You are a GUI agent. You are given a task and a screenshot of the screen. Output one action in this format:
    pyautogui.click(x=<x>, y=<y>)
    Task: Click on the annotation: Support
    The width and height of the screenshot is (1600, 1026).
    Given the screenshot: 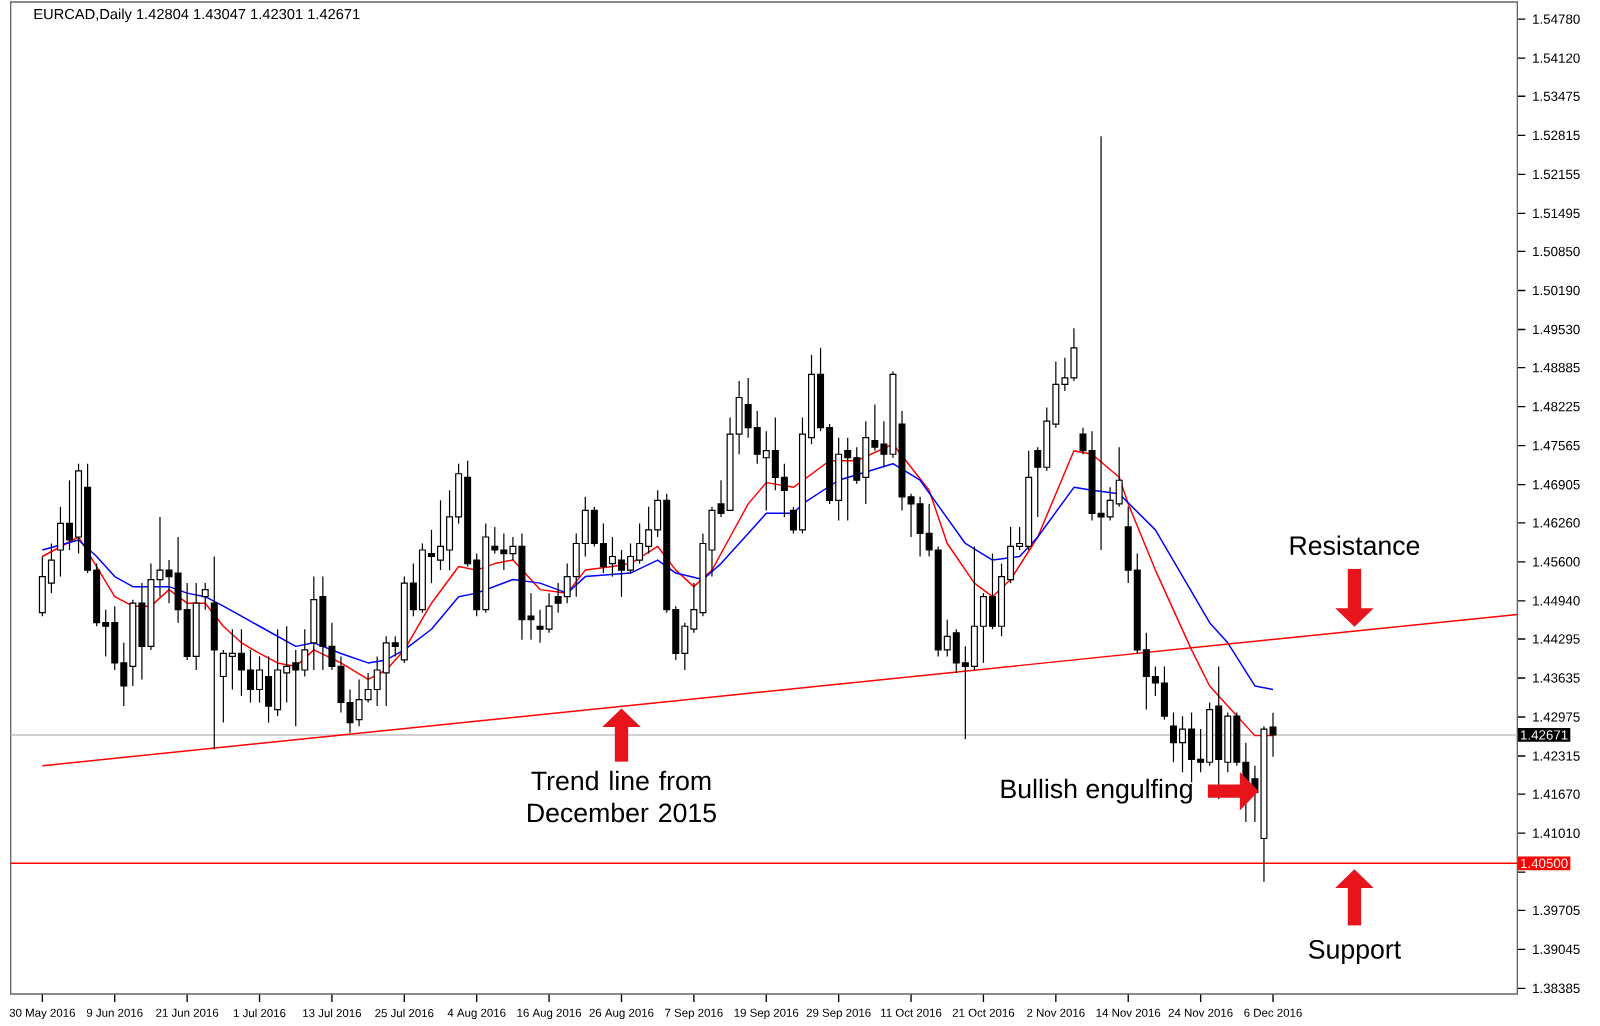 What is the action you would take?
    pyautogui.click(x=1354, y=952)
    